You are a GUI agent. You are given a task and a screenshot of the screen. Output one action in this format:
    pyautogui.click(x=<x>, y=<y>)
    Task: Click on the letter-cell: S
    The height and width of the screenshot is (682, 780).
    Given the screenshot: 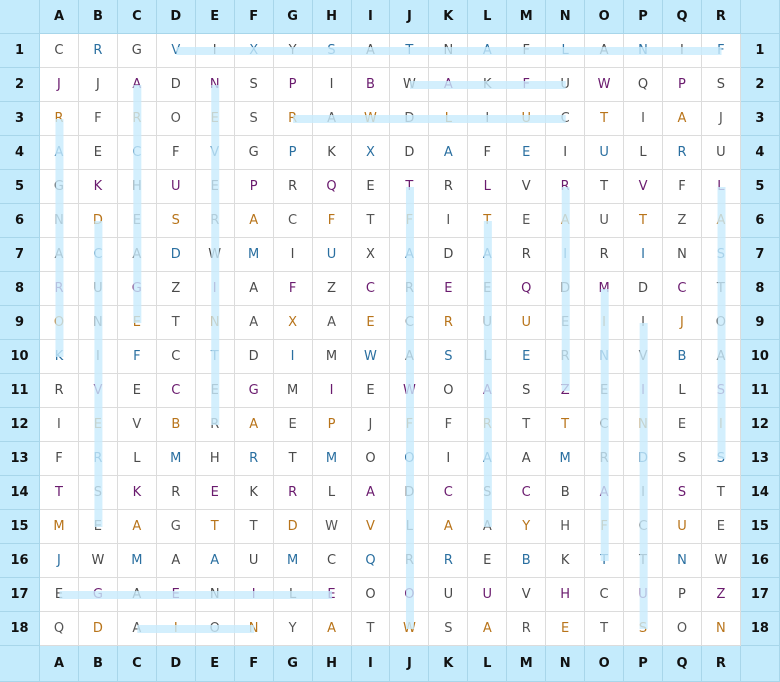 What is the action you would take?
    pyautogui.click(x=721, y=255)
    